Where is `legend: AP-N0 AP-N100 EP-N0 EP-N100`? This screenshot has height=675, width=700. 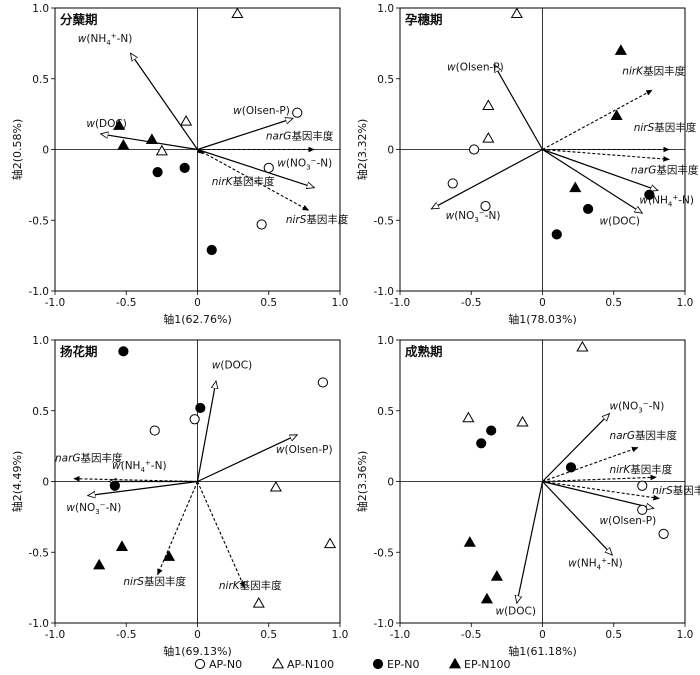 legend: AP-N0 AP-N100 EP-N0 EP-N100 is located at coordinates (352, 664).